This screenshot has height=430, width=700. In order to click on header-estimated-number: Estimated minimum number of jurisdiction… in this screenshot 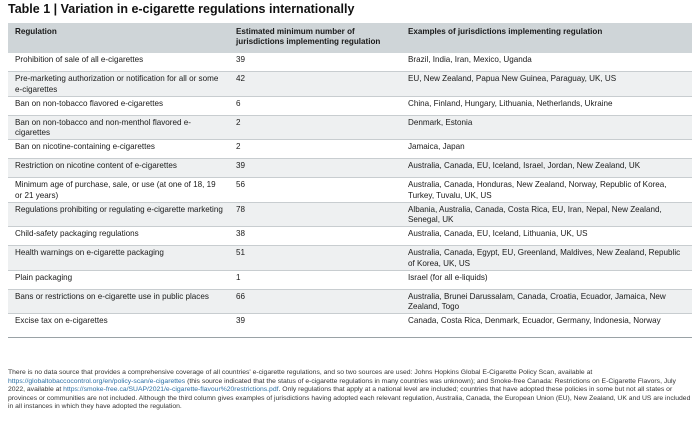, I will do `click(308, 37)`.